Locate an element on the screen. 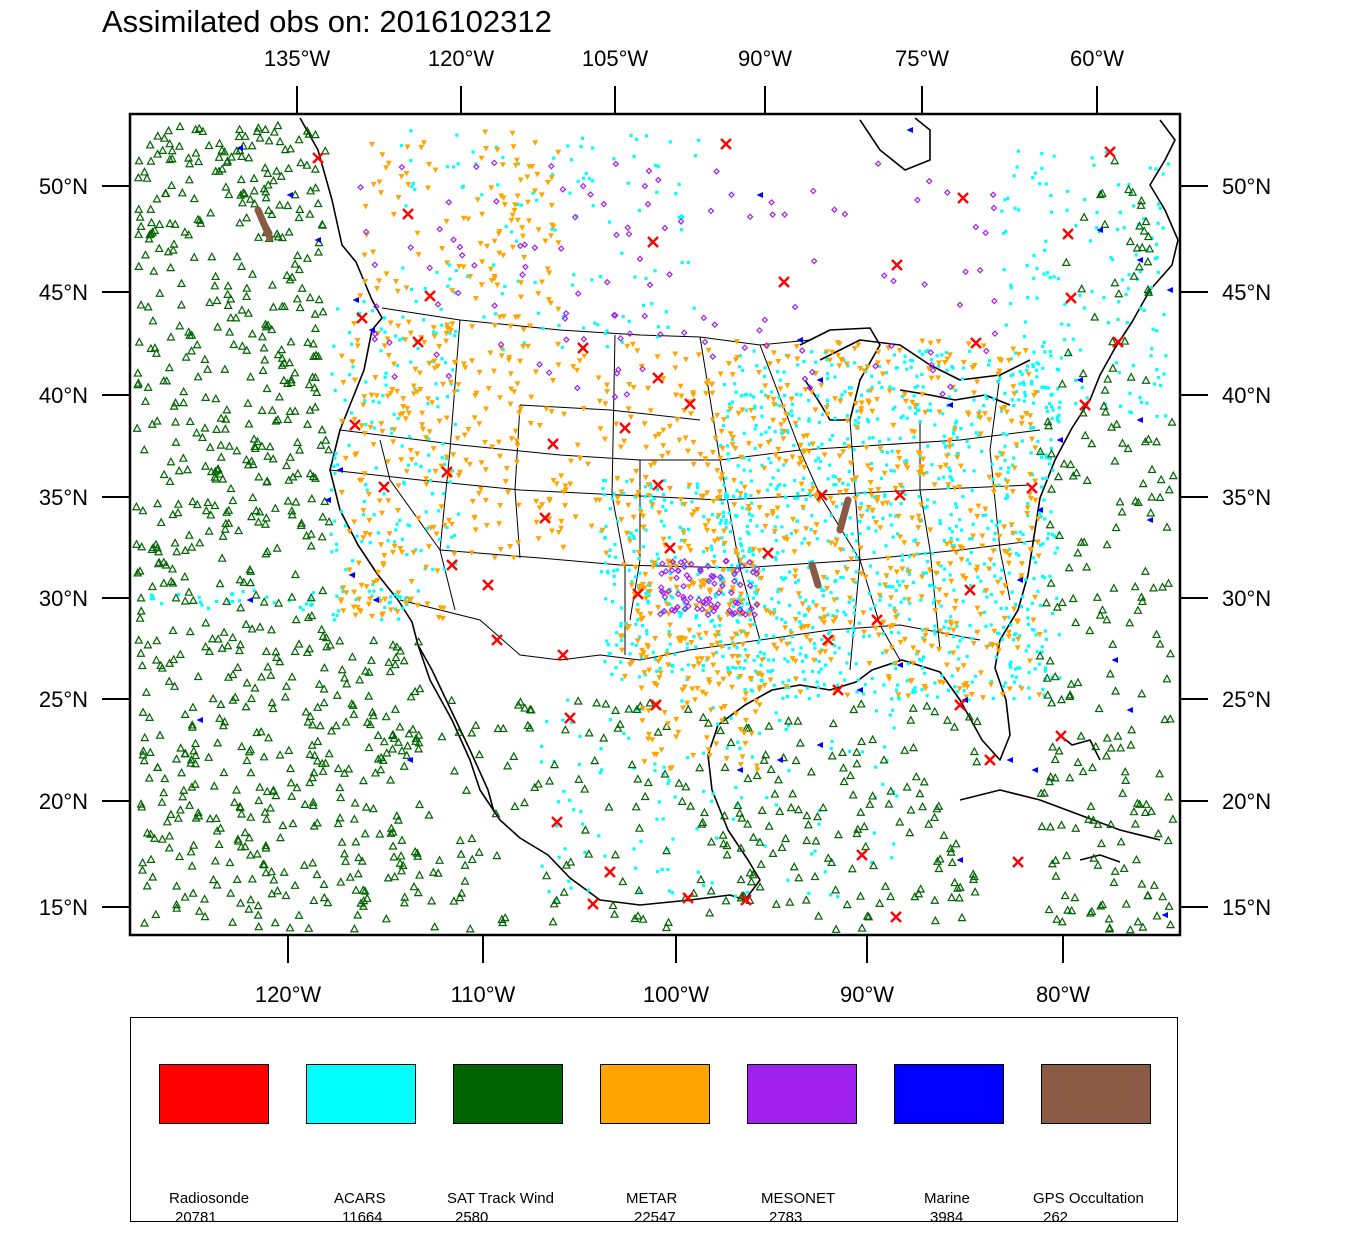 The width and height of the screenshot is (1350, 1250). legend-item-marine: Marine 3984 is located at coordinates (950, 1145).